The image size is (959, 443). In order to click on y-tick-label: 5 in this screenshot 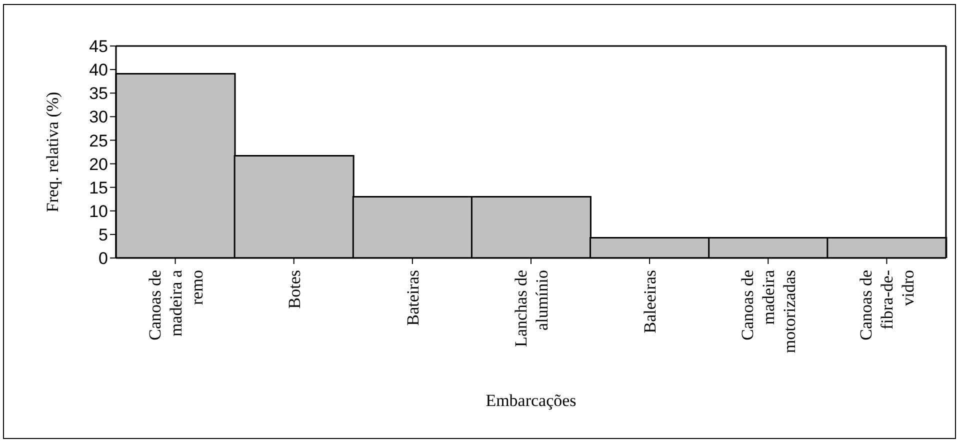, I will do `click(103, 234)`.